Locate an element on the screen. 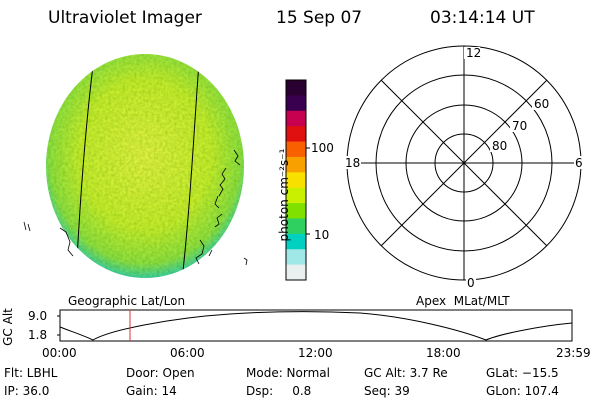  status-dsp: Dsp: 0.8 is located at coordinates (279, 391).